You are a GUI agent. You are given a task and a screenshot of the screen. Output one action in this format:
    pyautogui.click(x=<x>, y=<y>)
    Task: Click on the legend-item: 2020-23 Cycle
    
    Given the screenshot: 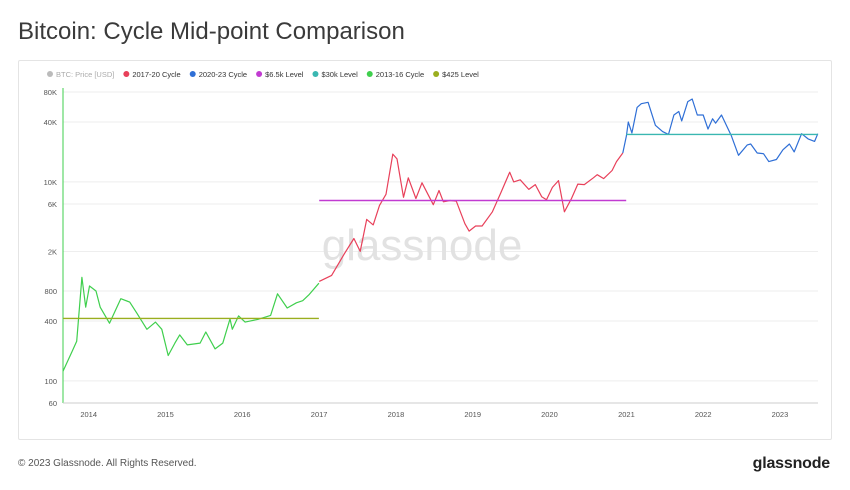 What is the action you would take?
    pyautogui.click(x=218, y=74)
    